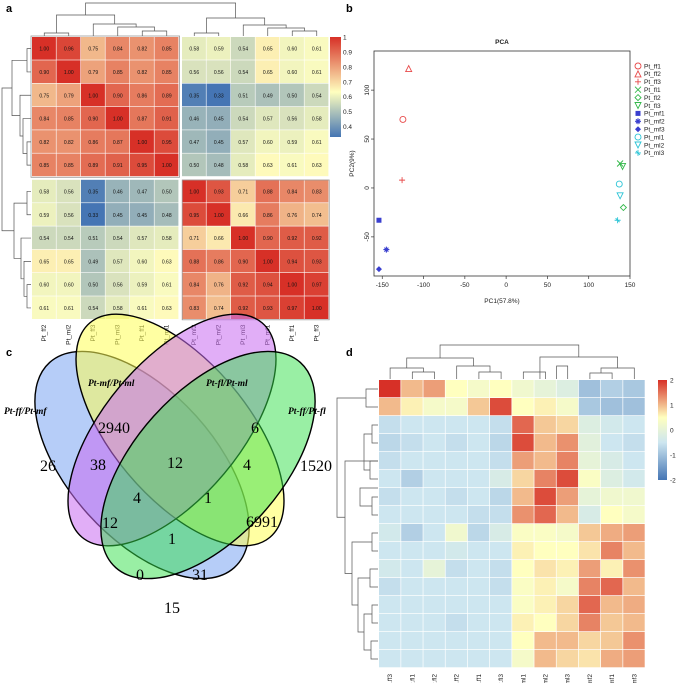 This screenshot has height=683, width=685. What do you see at coordinates (479, 678) in the screenshot?
I see `expr-col-label: Pt.ff1` at bounding box center [479, 678].